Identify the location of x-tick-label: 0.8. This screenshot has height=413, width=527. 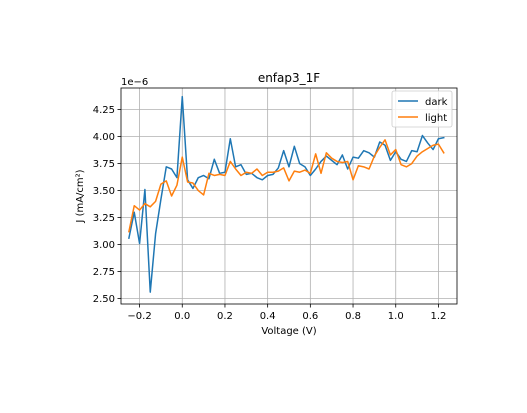
(353, 316).